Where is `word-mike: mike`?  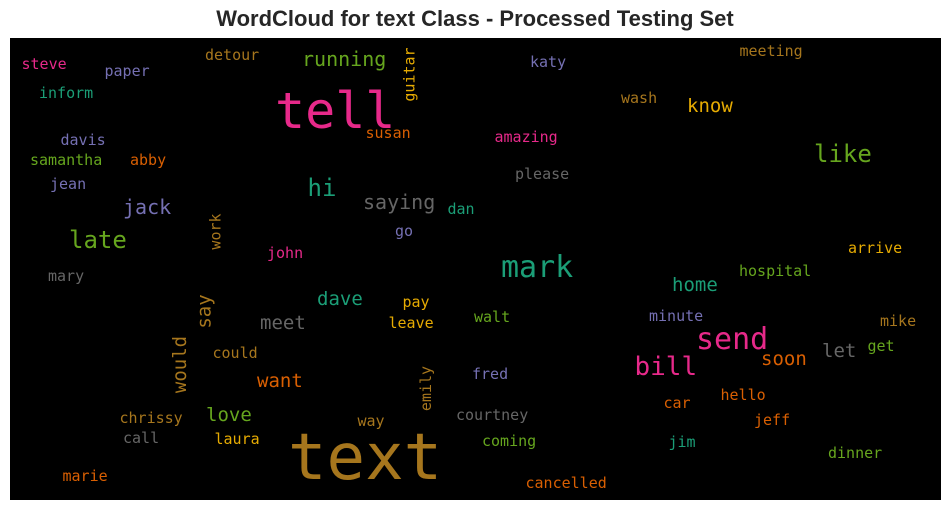
word-mike: mike is located at coordinates (898, 320).